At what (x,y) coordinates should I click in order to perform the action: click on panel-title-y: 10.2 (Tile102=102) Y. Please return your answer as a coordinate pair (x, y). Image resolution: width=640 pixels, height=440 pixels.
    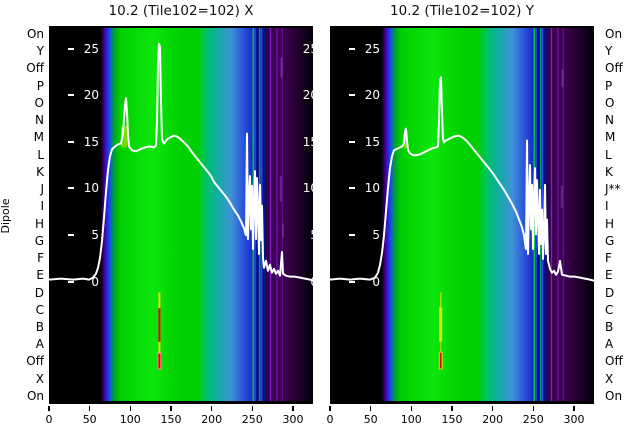
    Looking at the image, I should click on (462, 11).